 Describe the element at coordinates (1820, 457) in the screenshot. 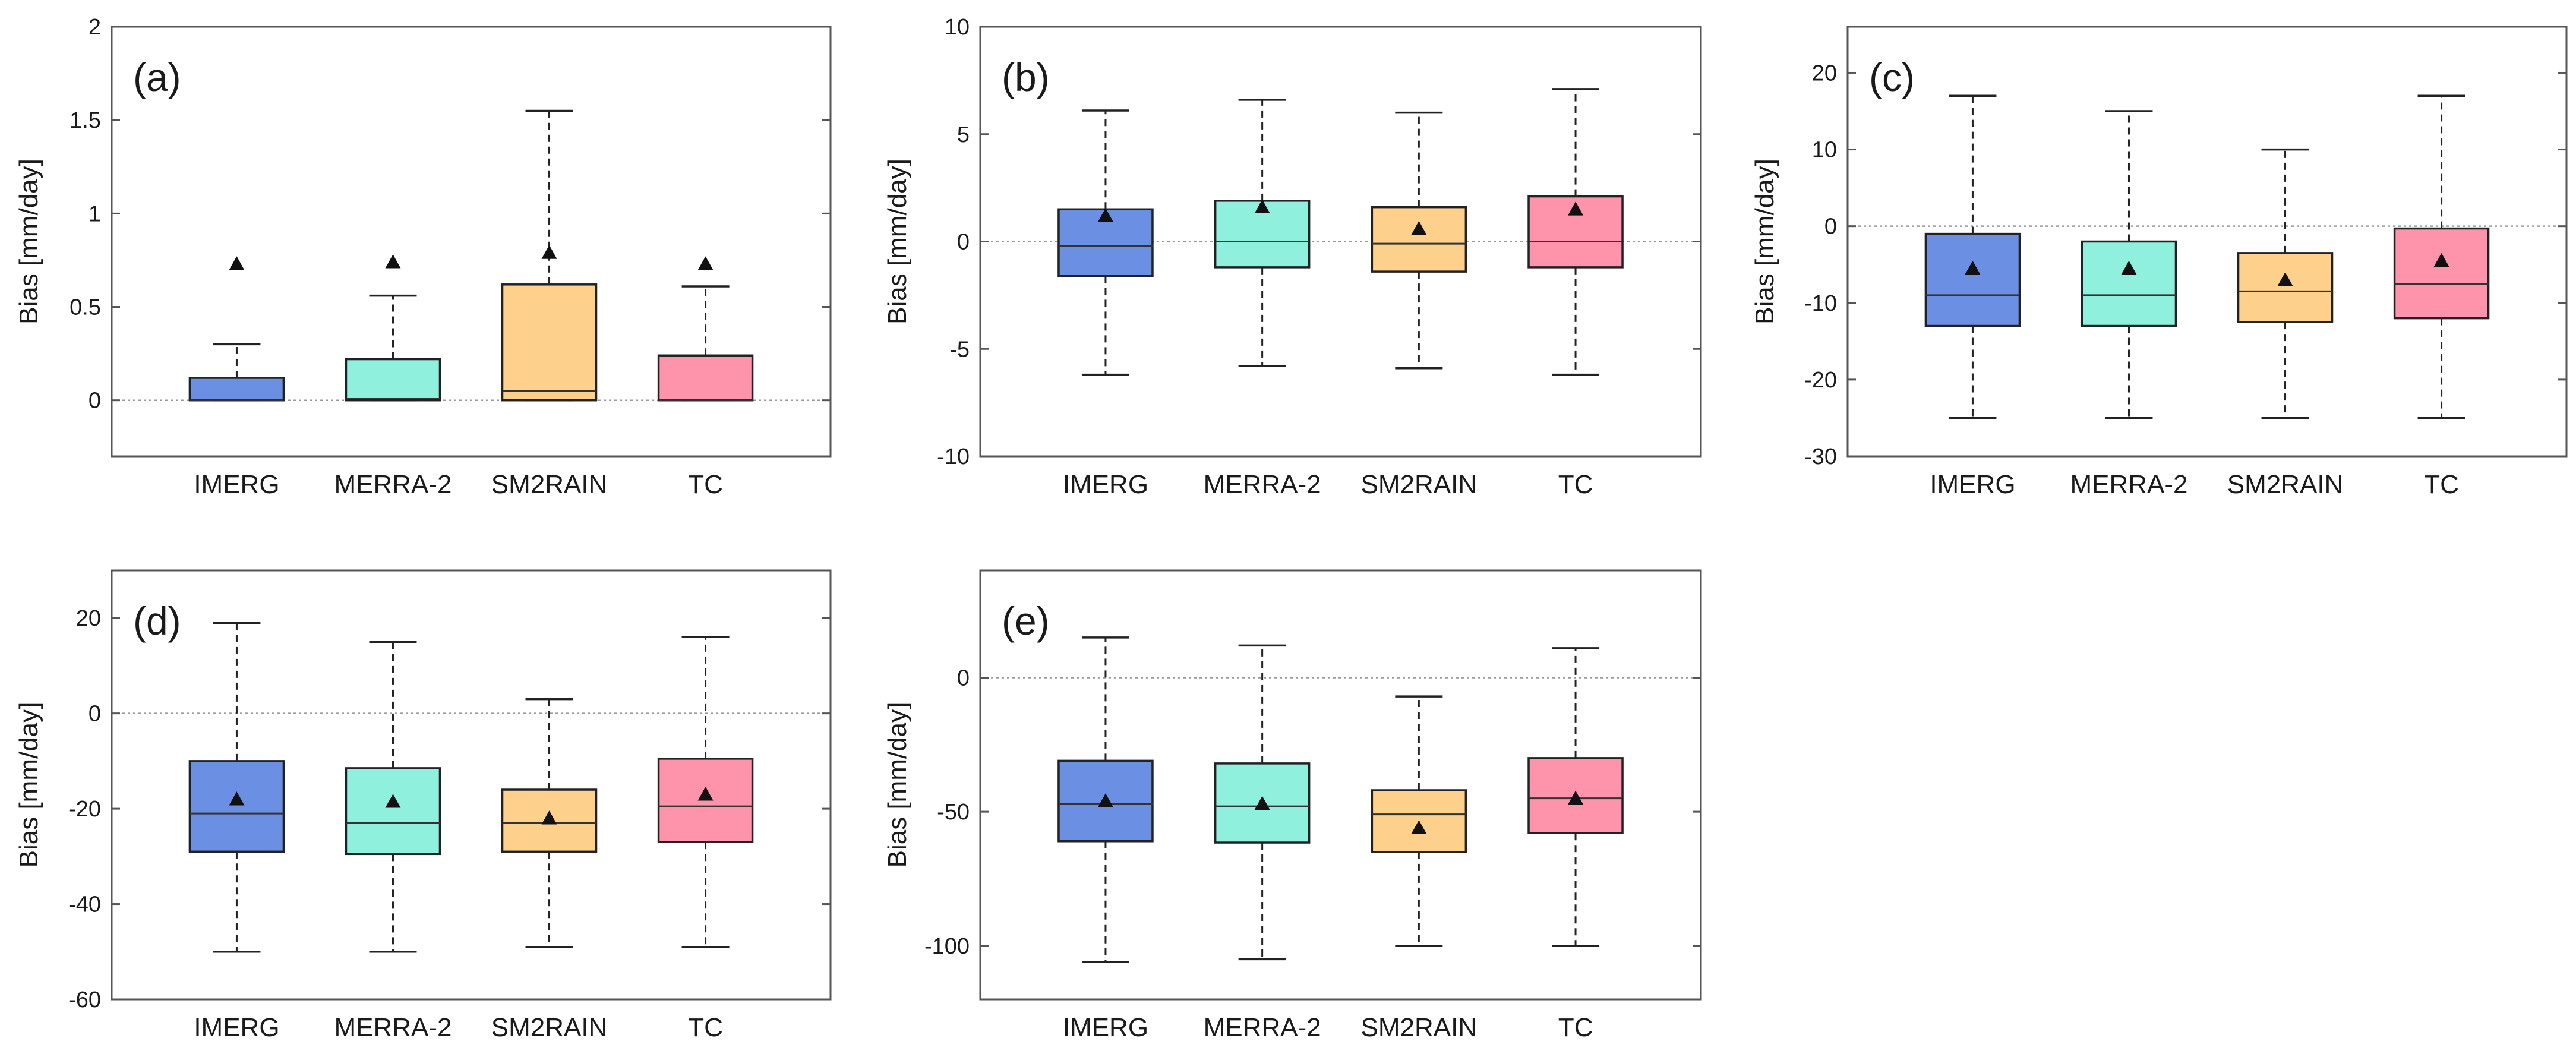

I see `y-tick-label: -30` at that location.